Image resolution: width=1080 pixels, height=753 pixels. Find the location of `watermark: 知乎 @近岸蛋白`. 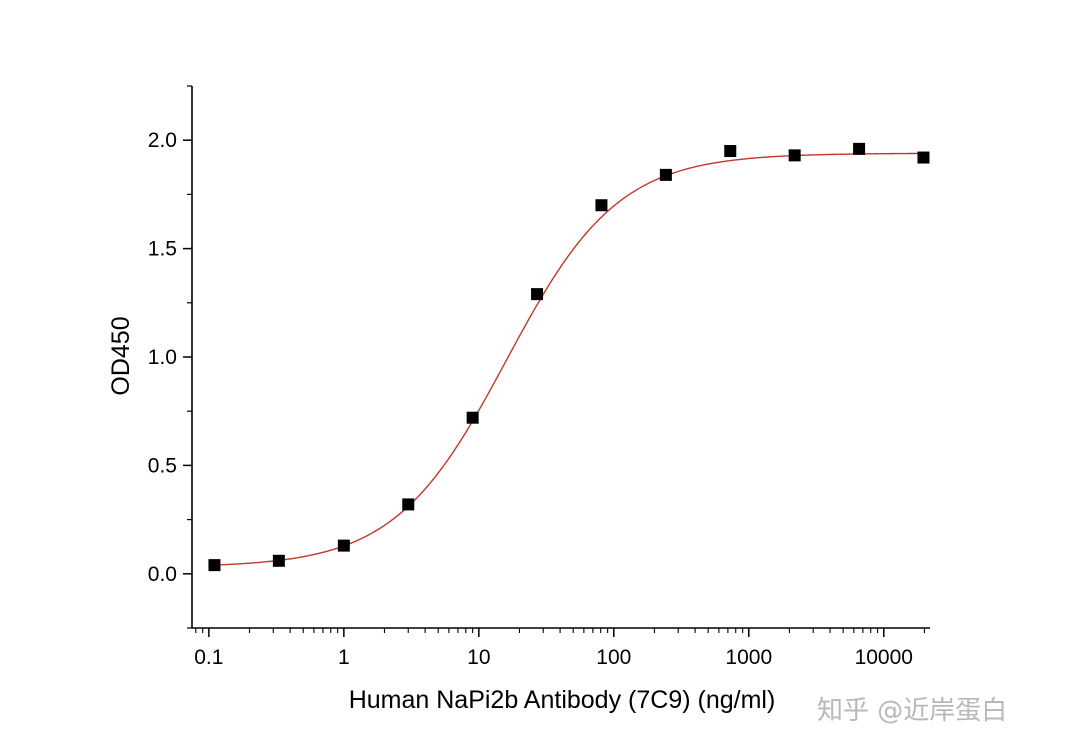

watermark: 知乎 @近岸蛋白 is located at coordinates (912, 711).